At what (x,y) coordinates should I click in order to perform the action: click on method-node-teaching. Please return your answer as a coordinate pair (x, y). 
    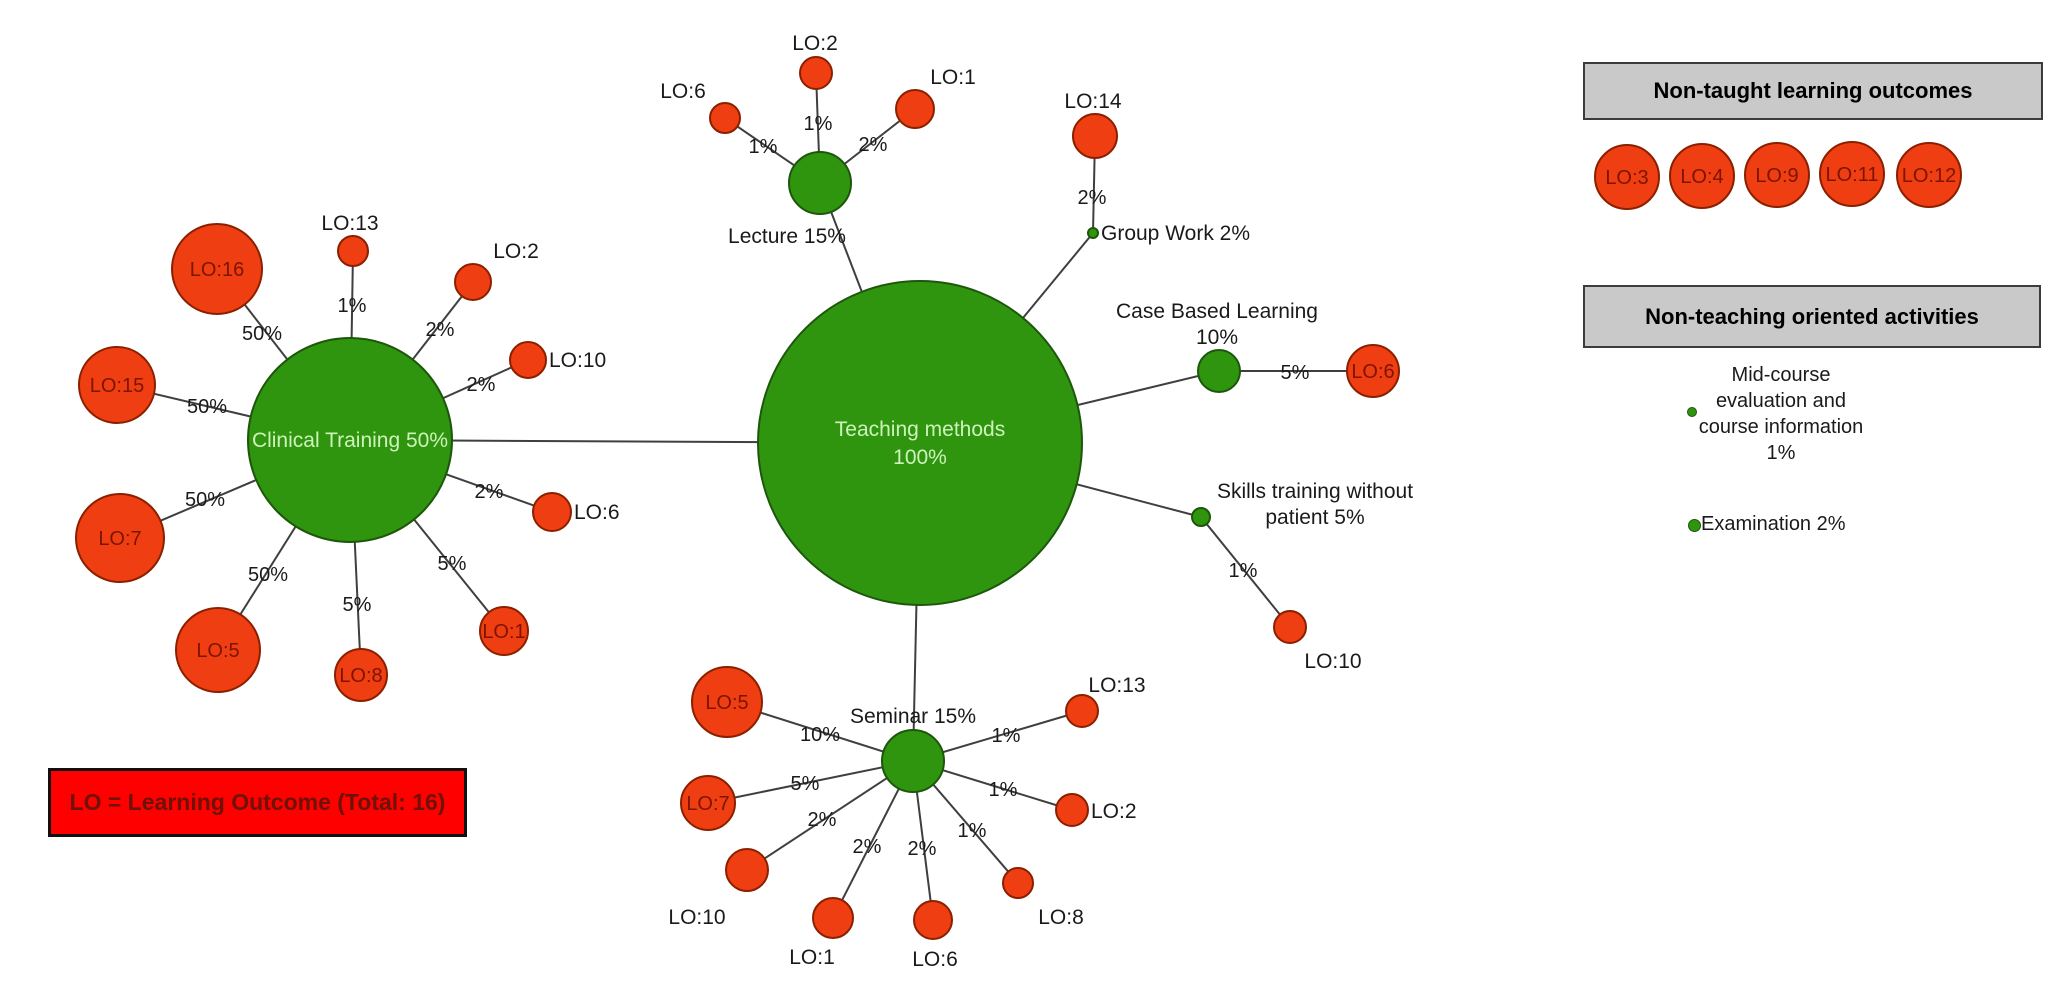
    Looking at the image, I should click on (920, 443).